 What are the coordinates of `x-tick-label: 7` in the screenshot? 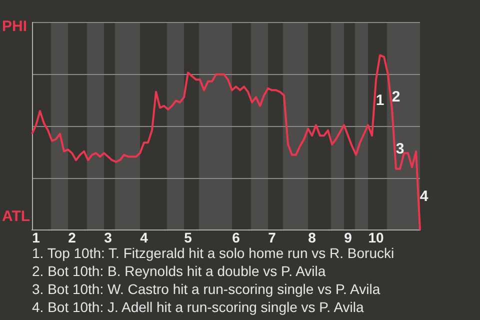 It's located at (272, 237).